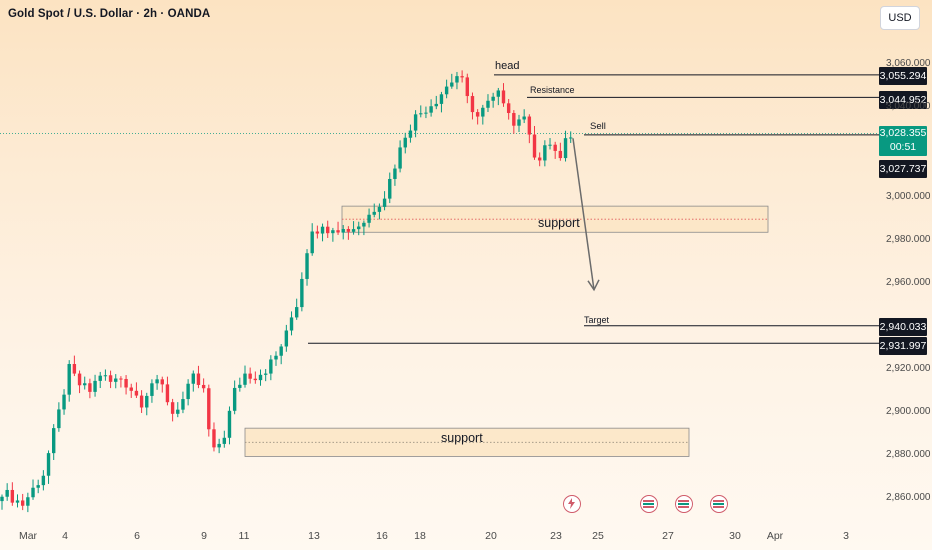 This screenshot has height=550, width=932. Describe the element at coordinates (908, 239) in the screenshot. I see `y-tick: 2,980.000` at that location.